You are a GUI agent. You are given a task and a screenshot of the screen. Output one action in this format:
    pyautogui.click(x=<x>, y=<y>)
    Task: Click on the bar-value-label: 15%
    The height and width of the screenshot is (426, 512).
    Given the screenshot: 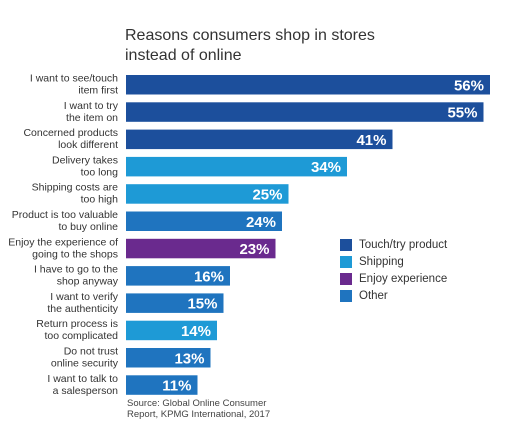 What is the action you would take?
    pyautogui.click(x=202, y=304)
    